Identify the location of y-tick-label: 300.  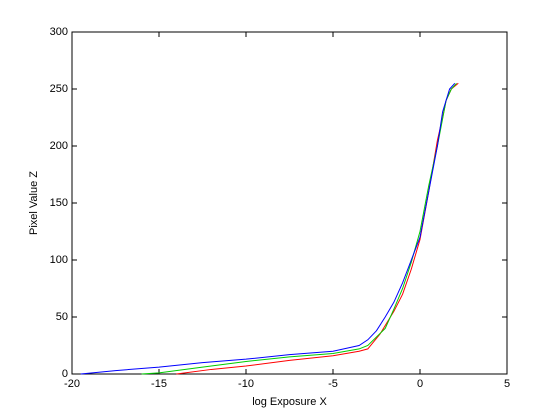
(59, 32).